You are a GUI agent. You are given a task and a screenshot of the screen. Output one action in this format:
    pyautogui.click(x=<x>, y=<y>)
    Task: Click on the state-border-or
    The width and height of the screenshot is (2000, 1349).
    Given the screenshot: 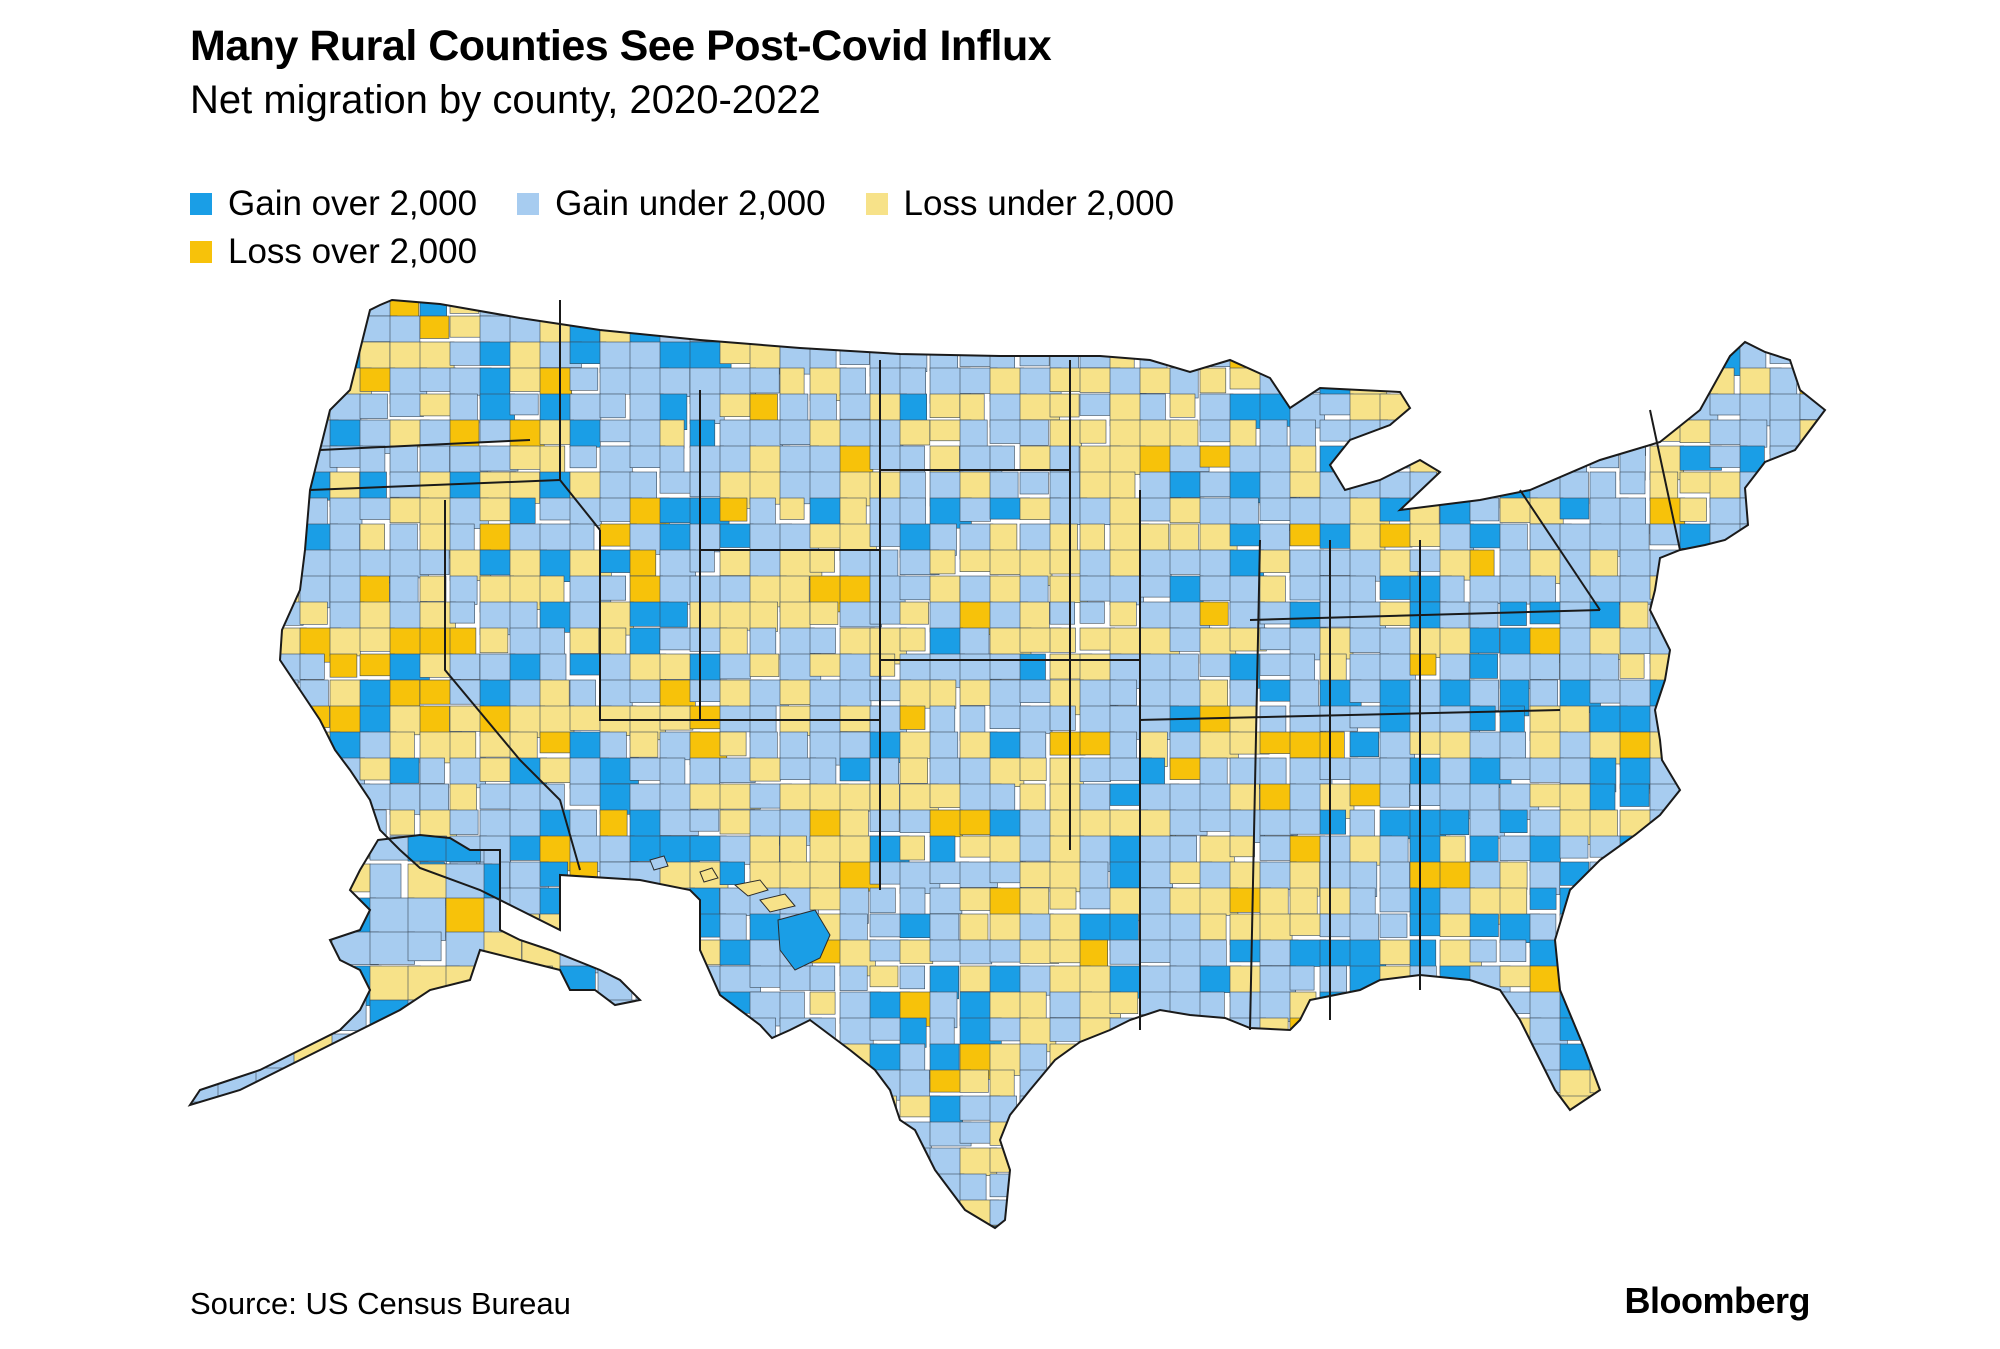 What is the action you would take?
    pyautogui.click(x=435, y=485)
    